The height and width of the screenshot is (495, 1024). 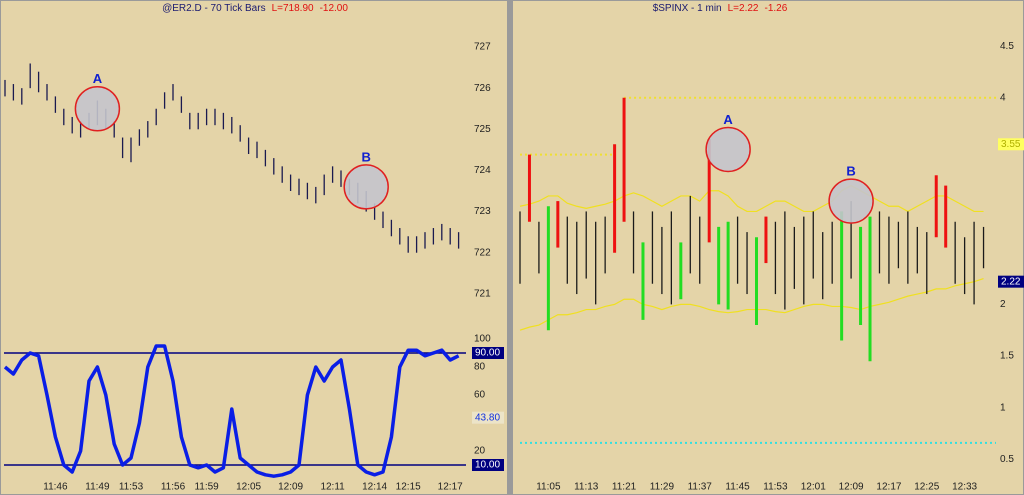 What do you see at coordinates (964, 487) in the screenshot?
I see `x-tick-label: 12:33` at bounding box center [964, 487].